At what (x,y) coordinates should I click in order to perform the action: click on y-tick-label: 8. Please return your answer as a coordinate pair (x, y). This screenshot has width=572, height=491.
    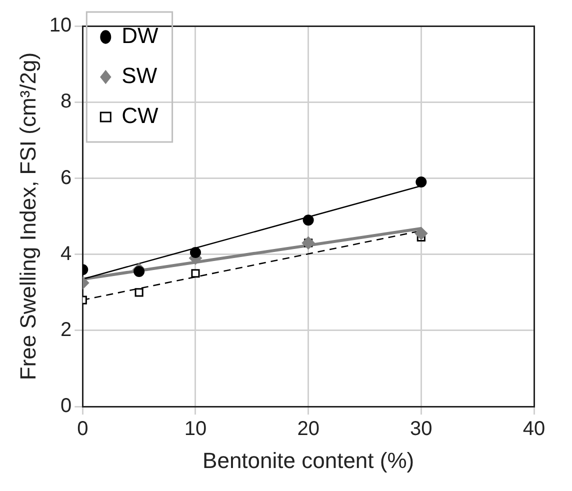
    Looking at the image, I should click on (66, 101).